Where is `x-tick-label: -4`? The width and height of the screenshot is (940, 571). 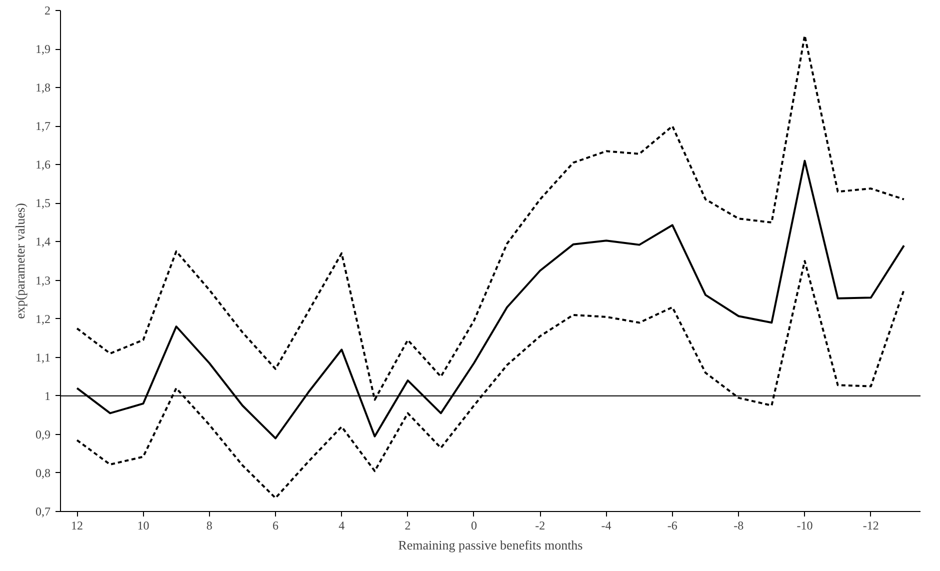 x-tick-label: -4 is located at coordinates (606, 525).